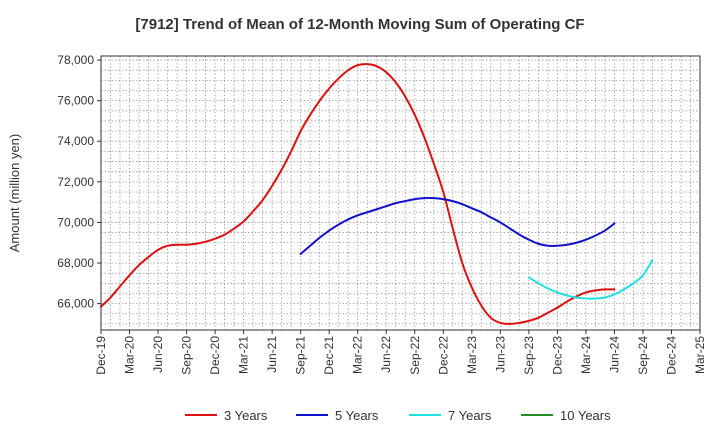 The height and width of the screenshot is (440, 720). What do you see at coordinates (443, 355) in the screenshot?
I see `x-tick-label: Dec-22` at bounding box center [443, 355].